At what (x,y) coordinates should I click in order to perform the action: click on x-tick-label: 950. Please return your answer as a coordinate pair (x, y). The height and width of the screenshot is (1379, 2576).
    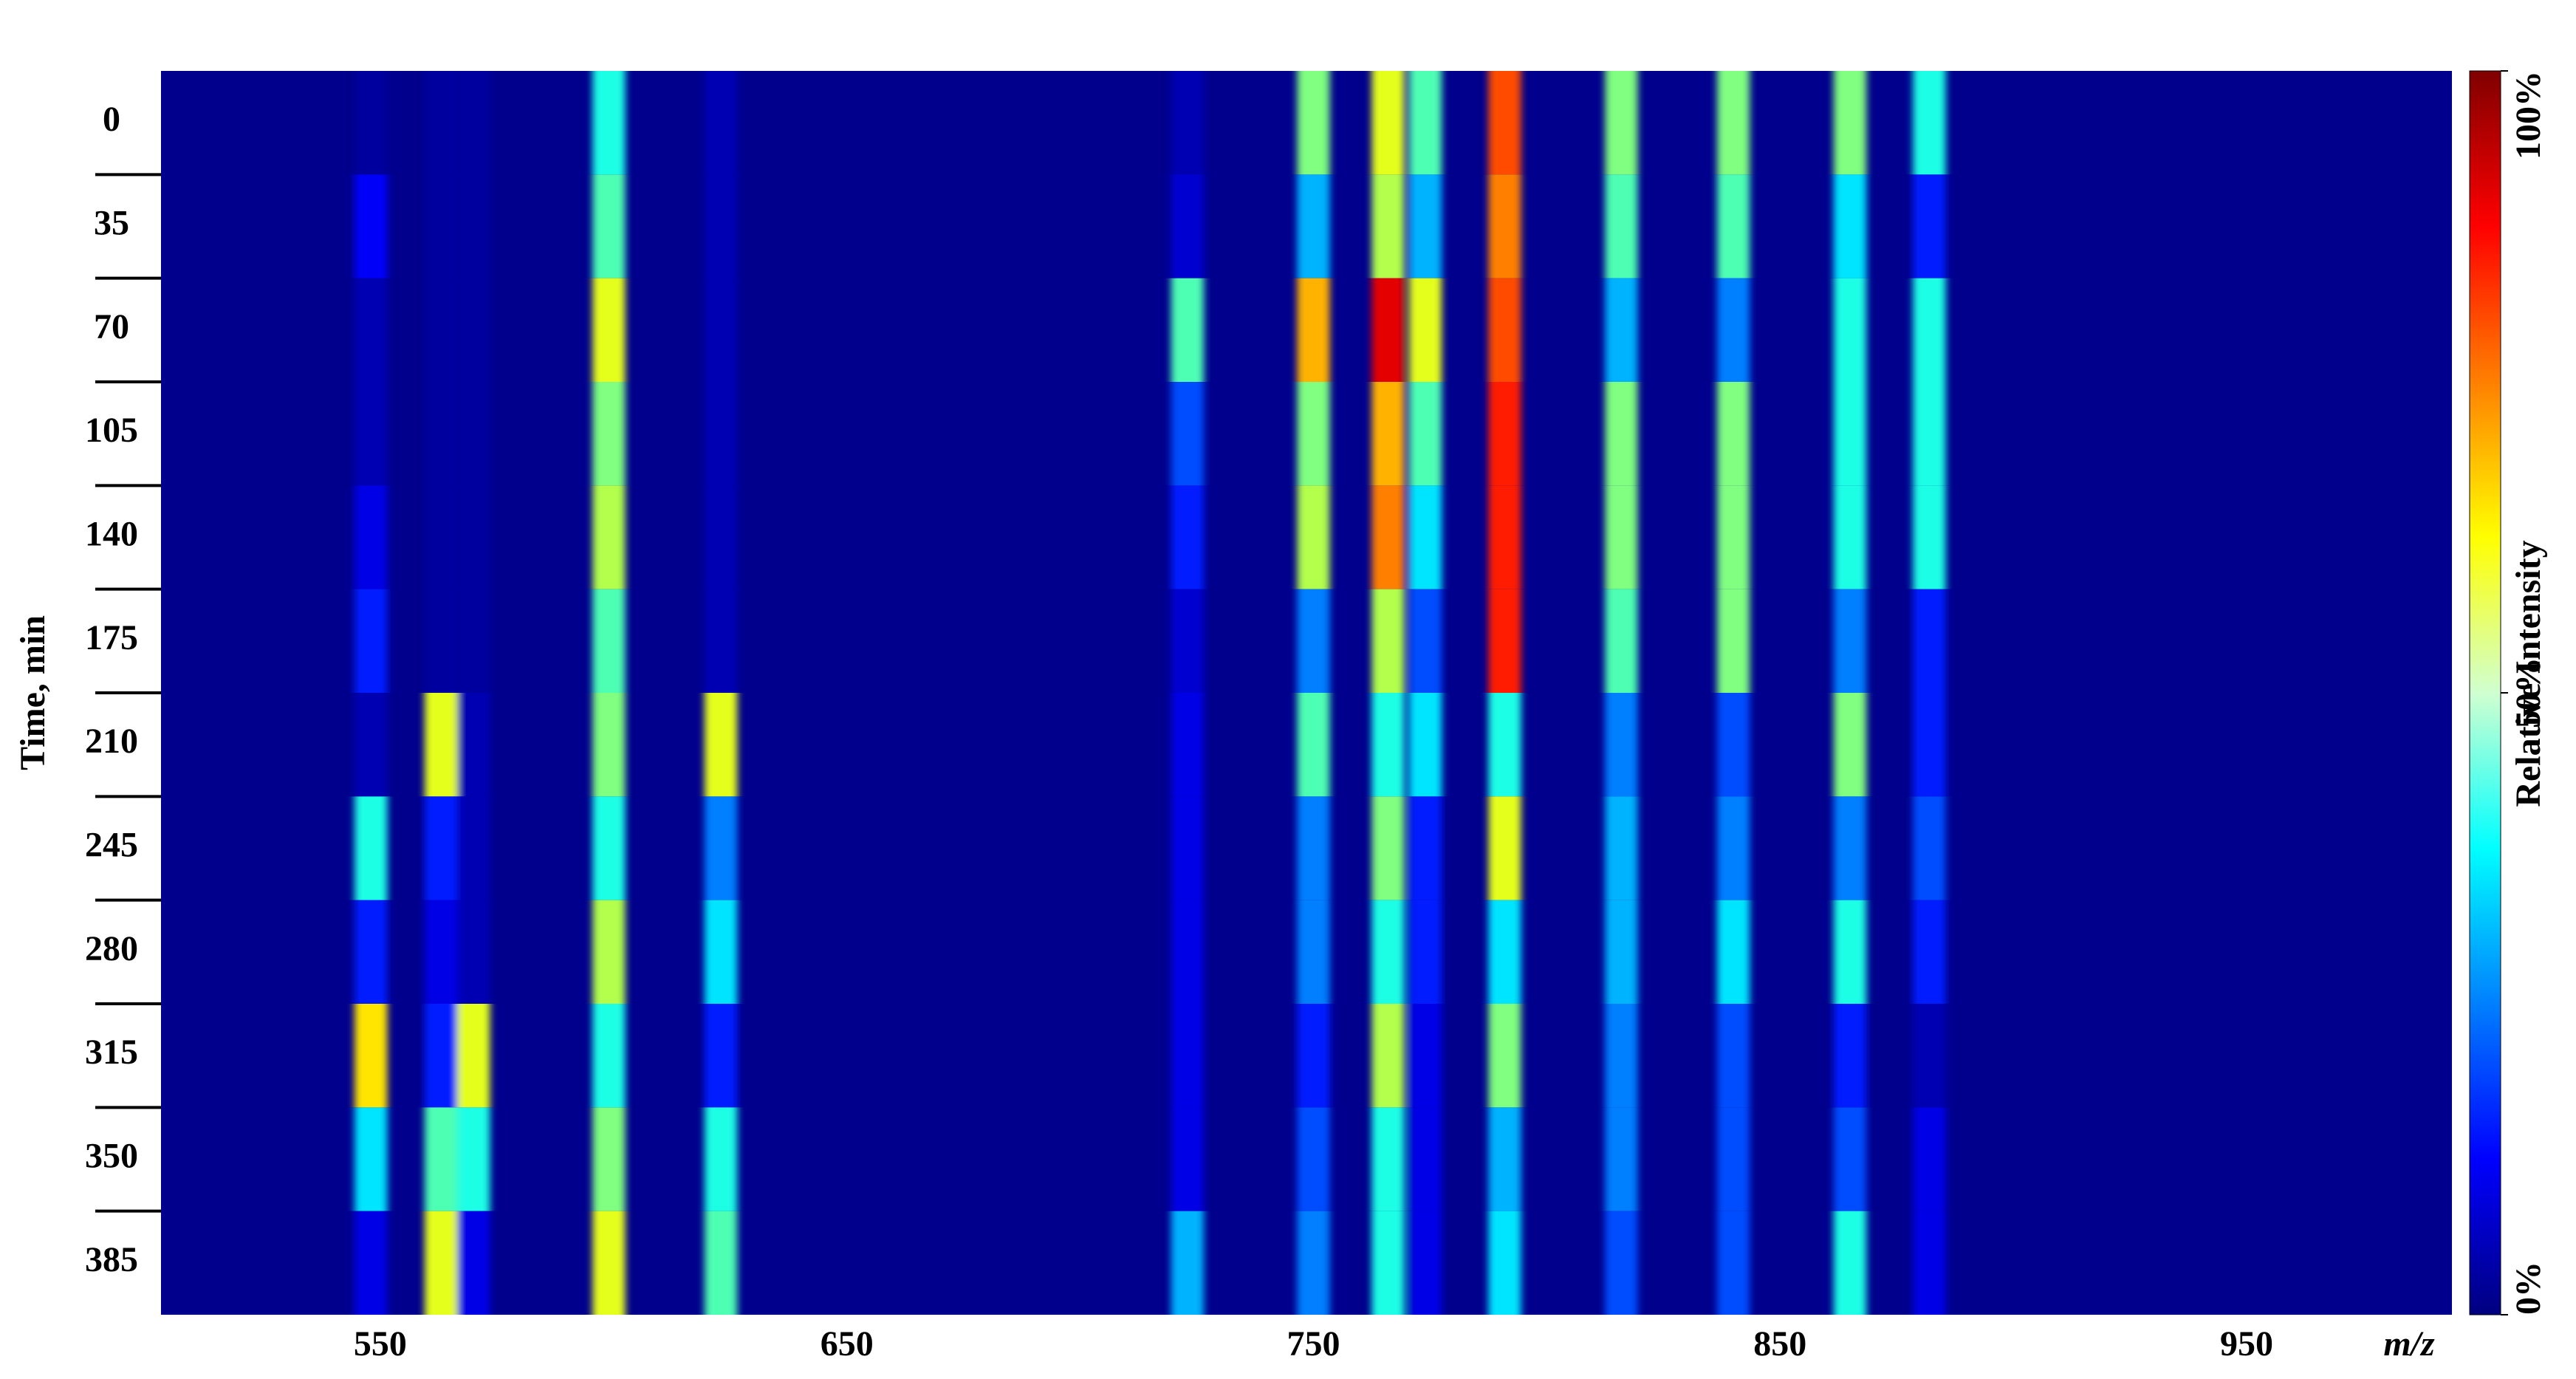
    Looking at the image, I should click on (2246, 1343).